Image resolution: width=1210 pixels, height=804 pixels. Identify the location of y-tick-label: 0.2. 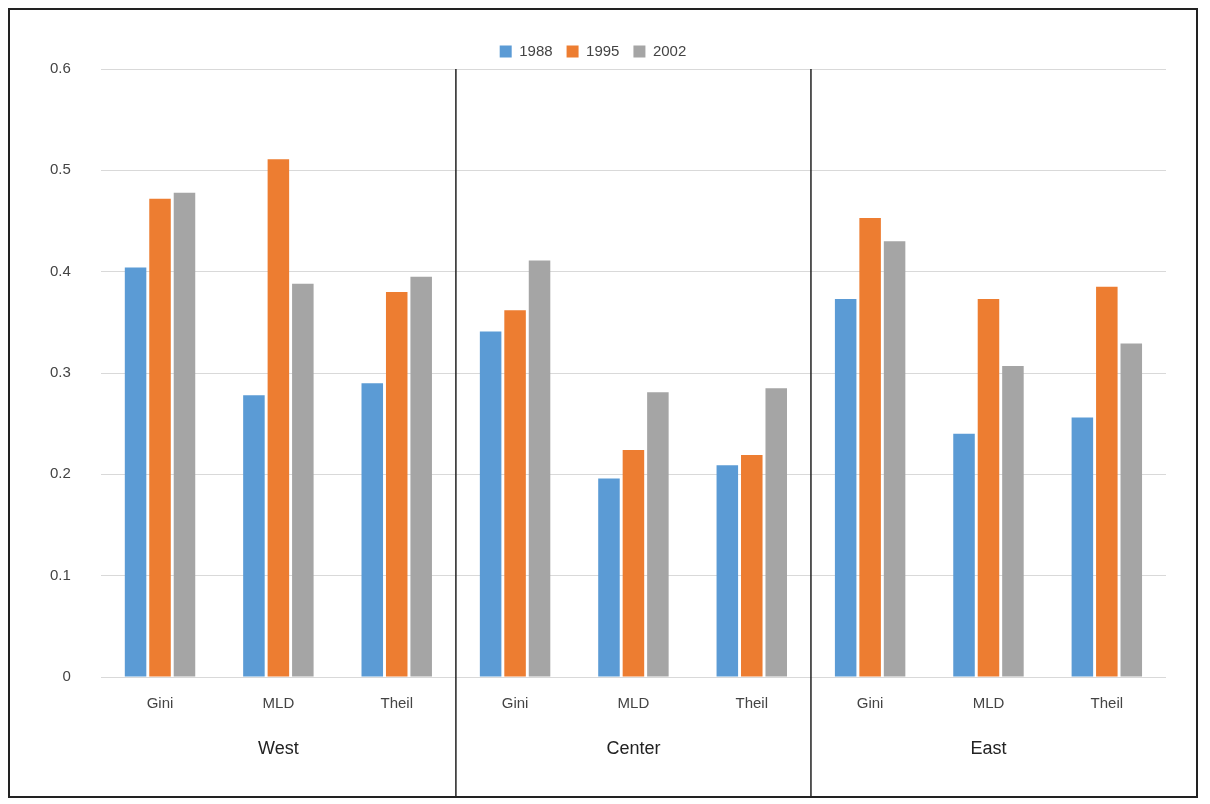
(60, 473).